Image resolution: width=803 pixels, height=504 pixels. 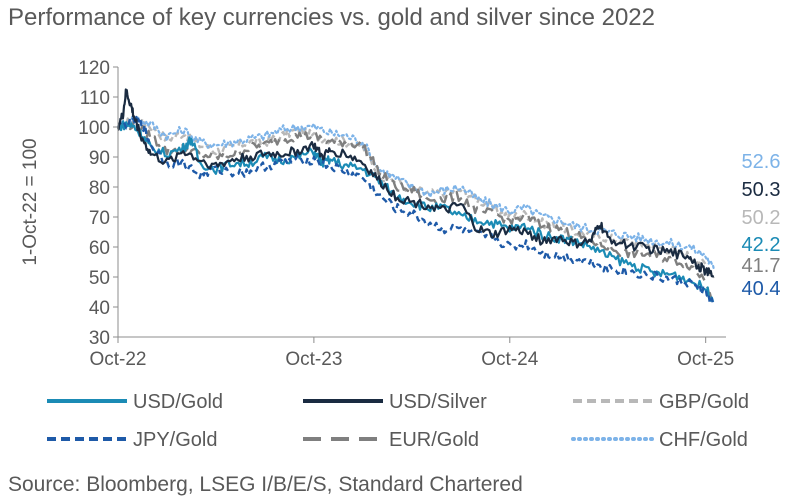 What do you see at coordinates (30, 201) in the screenshot?
I see `y-axis-title: 1-Oct-22 = 100` at bounding box center [30, 201].